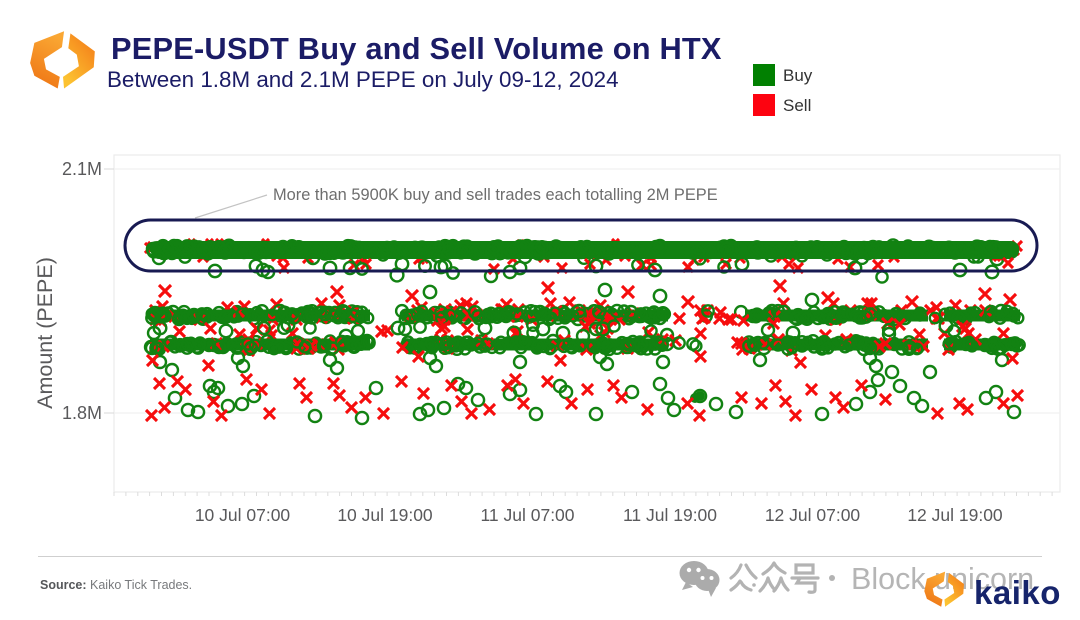 The height and width of the screenshot is (620, 1080). What do you see at coordinates (1017, 592) in the screenshot?
I see `svg-text: kaiko` at bounding box center [1017, 592].